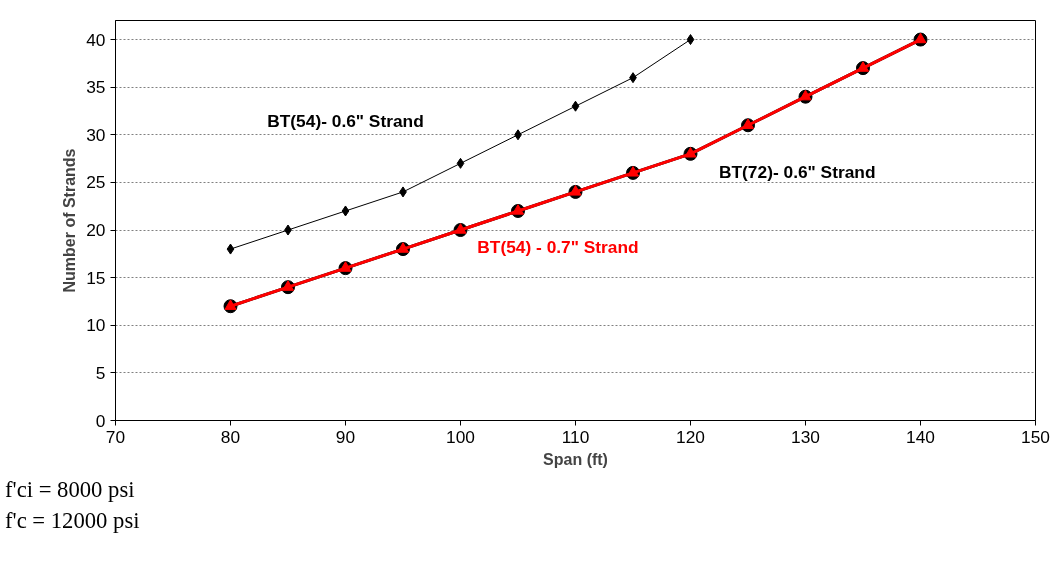 The image size is (1063, 581). I want to click on x-tick-label: 110, so click(575, 436).